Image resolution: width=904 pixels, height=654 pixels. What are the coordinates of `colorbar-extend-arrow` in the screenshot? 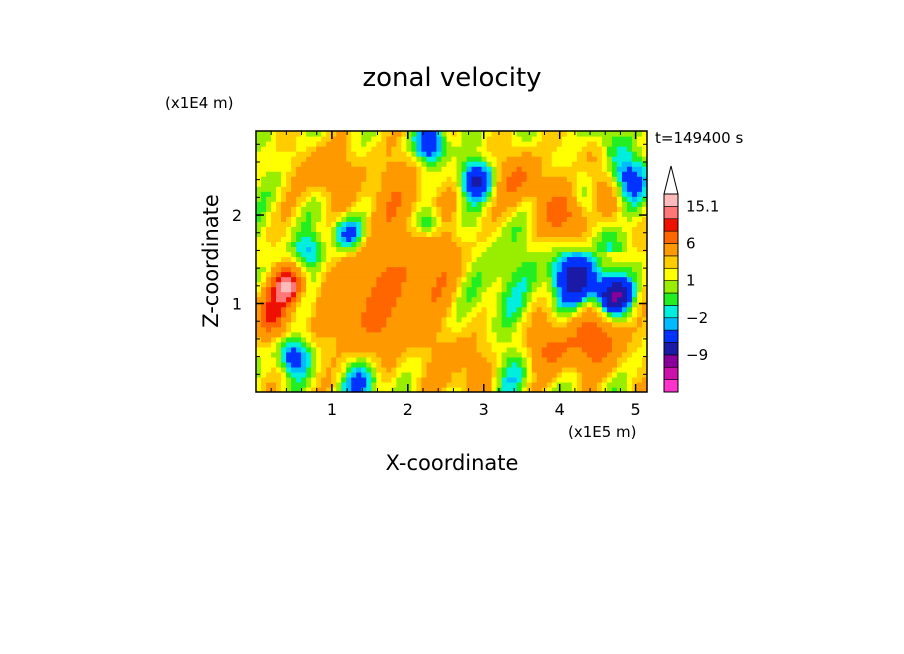 It's located at (671, 180).